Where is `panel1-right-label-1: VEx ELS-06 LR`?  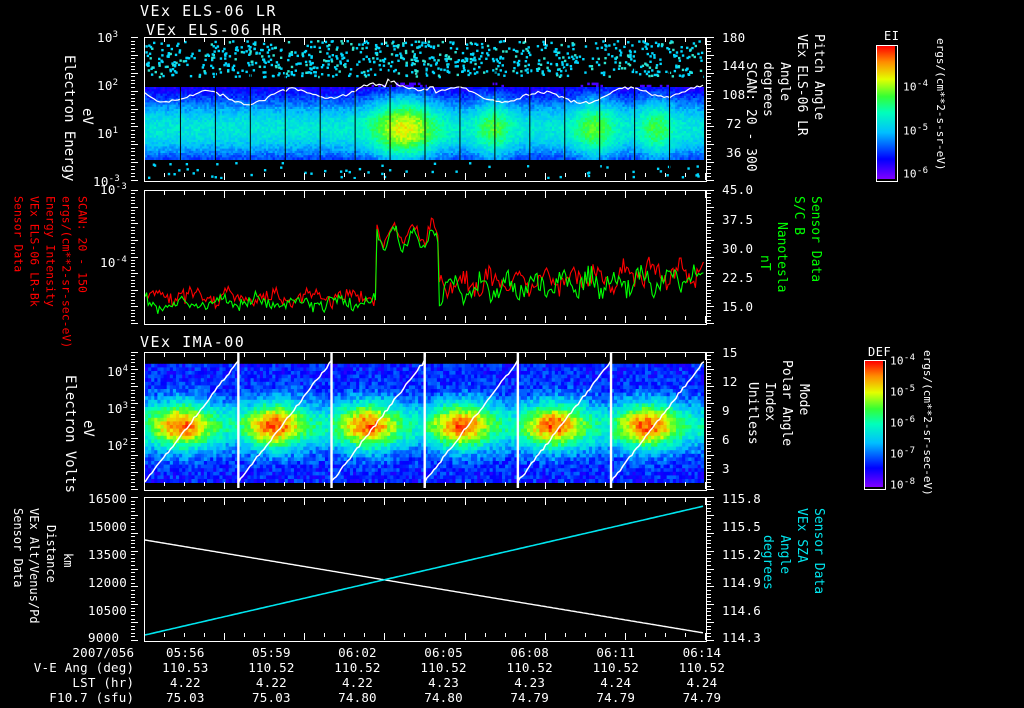 panel1-right-label-1: VEx ELS-06 LR is located at coordinates (801, 85).